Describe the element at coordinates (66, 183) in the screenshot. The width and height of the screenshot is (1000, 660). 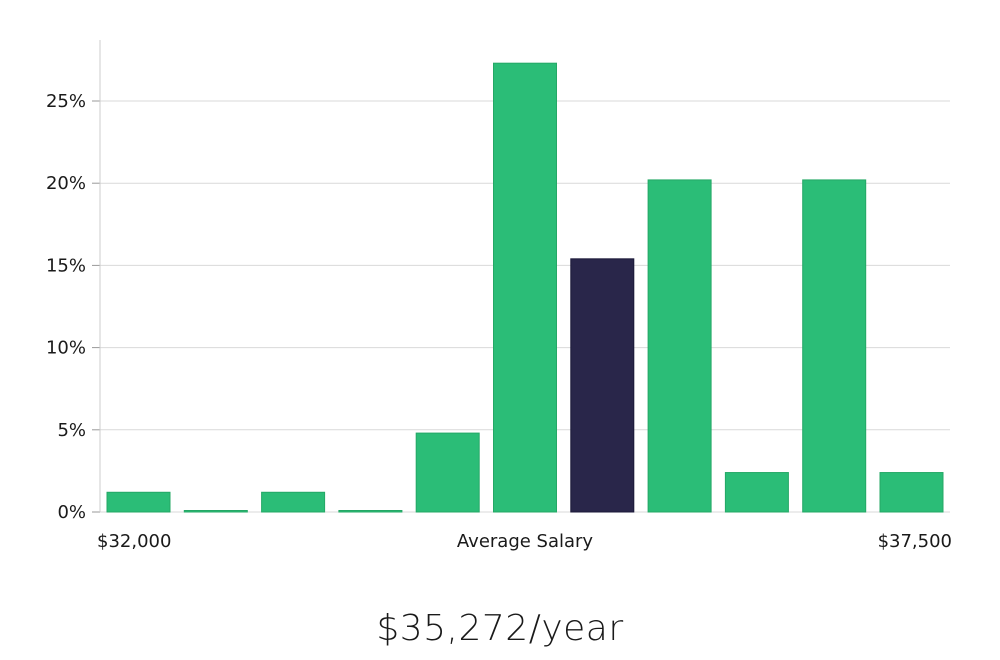
I see `y-tick-label: 20%` at that location.